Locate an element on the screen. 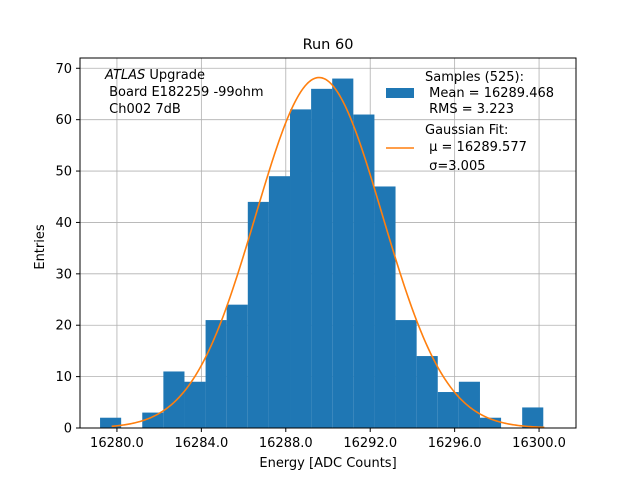 The height and width of the screenshot is (484, 640). legend-samples-line3: RMS = 3.223 is located at coordinates (469, 109).